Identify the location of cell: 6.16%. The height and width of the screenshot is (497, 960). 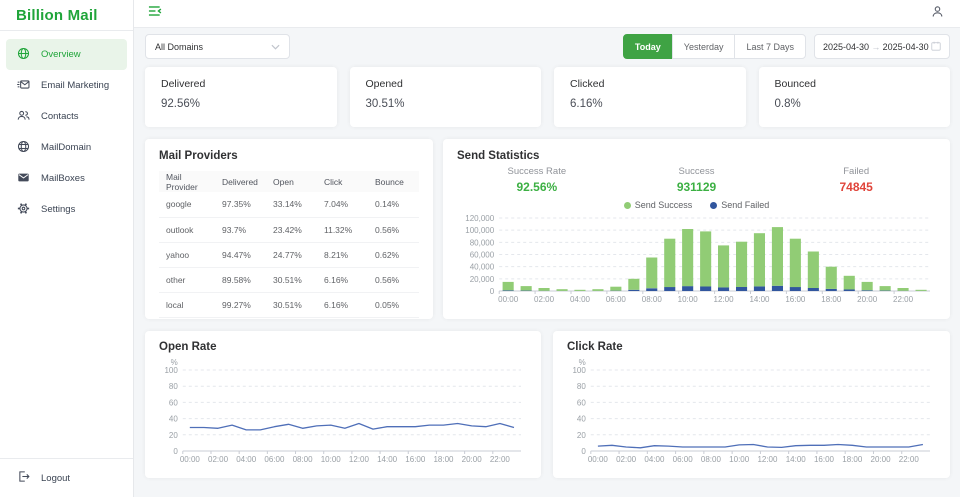
(342, 280).